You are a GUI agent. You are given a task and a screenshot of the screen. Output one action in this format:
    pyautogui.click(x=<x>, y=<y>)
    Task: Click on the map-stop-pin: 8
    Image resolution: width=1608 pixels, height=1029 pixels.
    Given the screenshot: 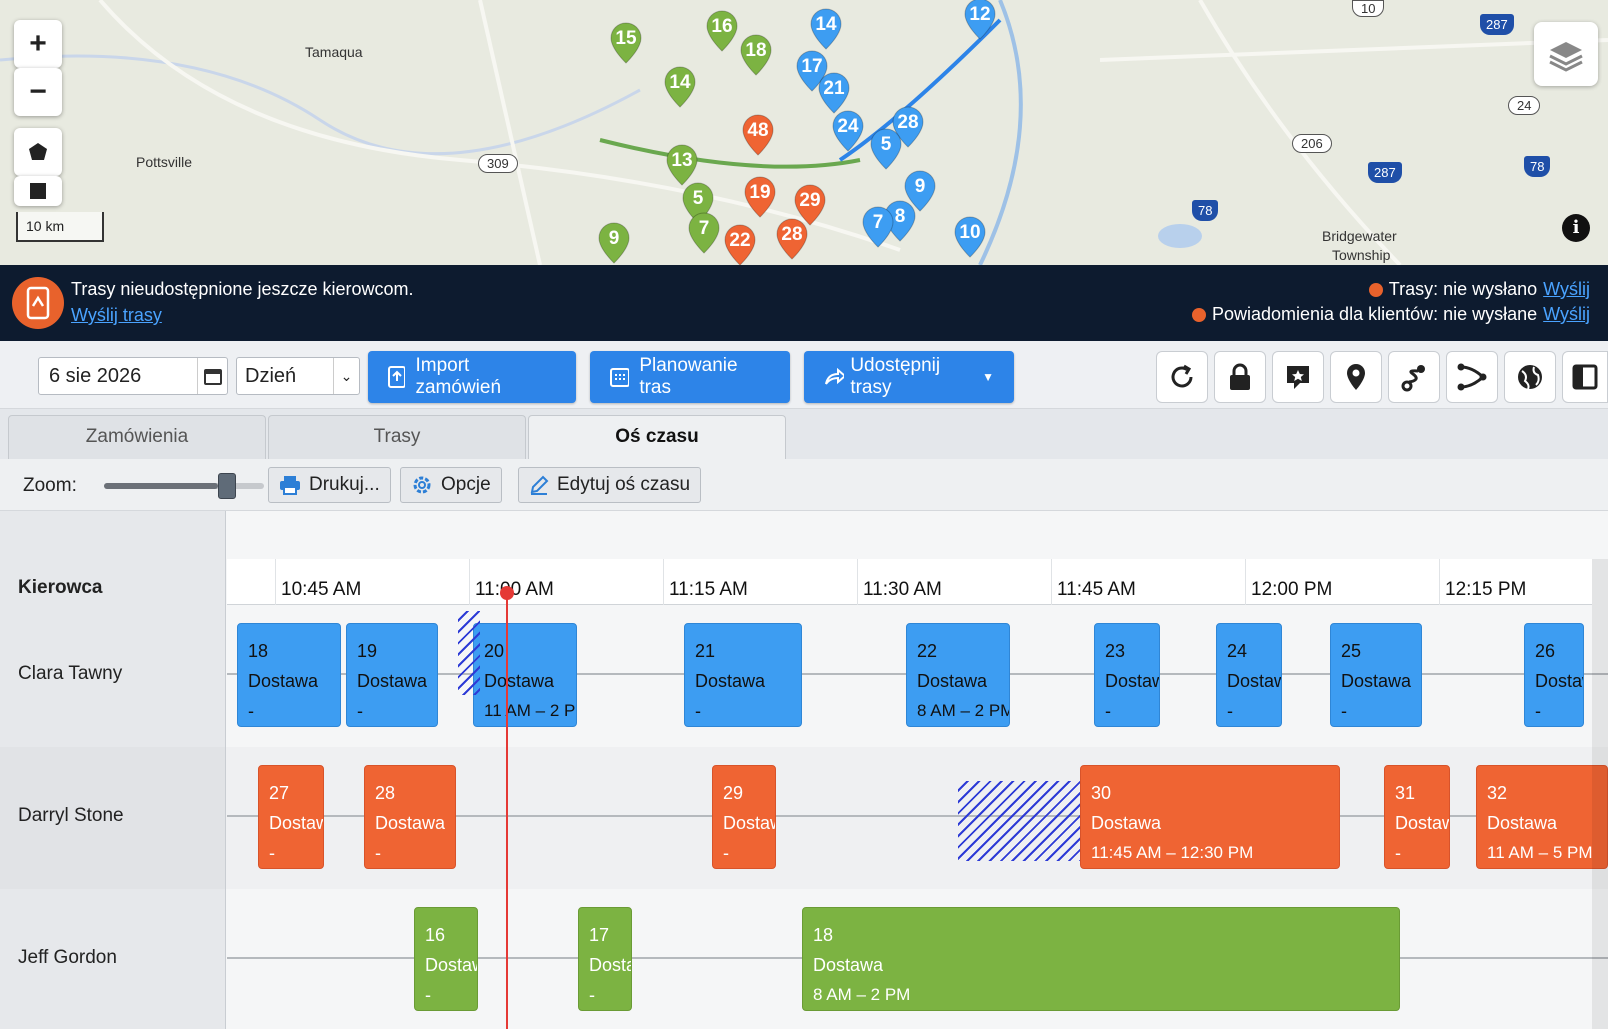 What is the action you would take?
    pyautogui.click(x=900, y=221)
    